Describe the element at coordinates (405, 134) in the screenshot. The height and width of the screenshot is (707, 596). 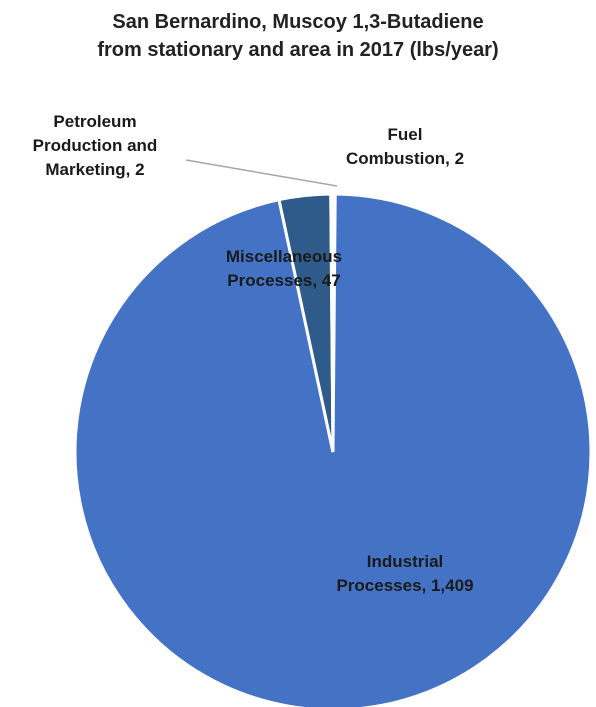
I see `data-label-line: Fuel` at that location.